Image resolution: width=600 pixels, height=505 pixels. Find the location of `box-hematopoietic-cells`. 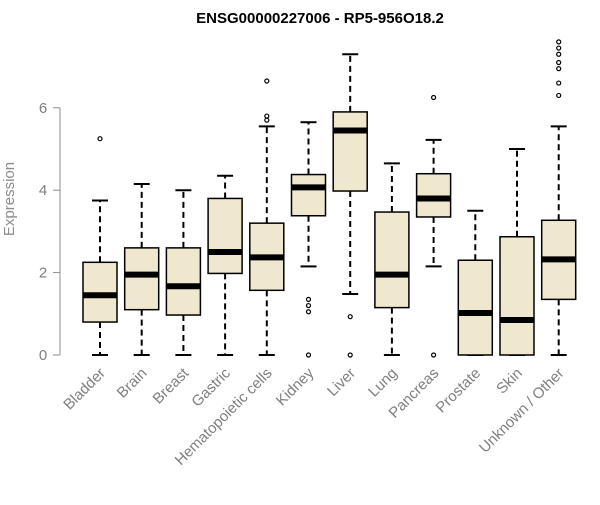

box-hematopoietic-cells is located at coordinates (267, 217).